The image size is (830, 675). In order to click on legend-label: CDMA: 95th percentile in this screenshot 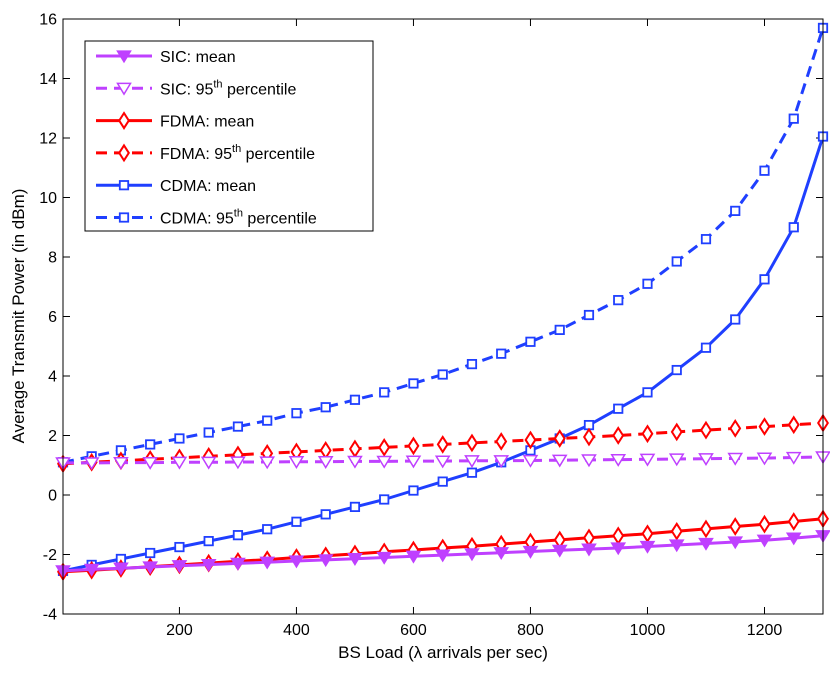, I will do `click(238, 218)`.